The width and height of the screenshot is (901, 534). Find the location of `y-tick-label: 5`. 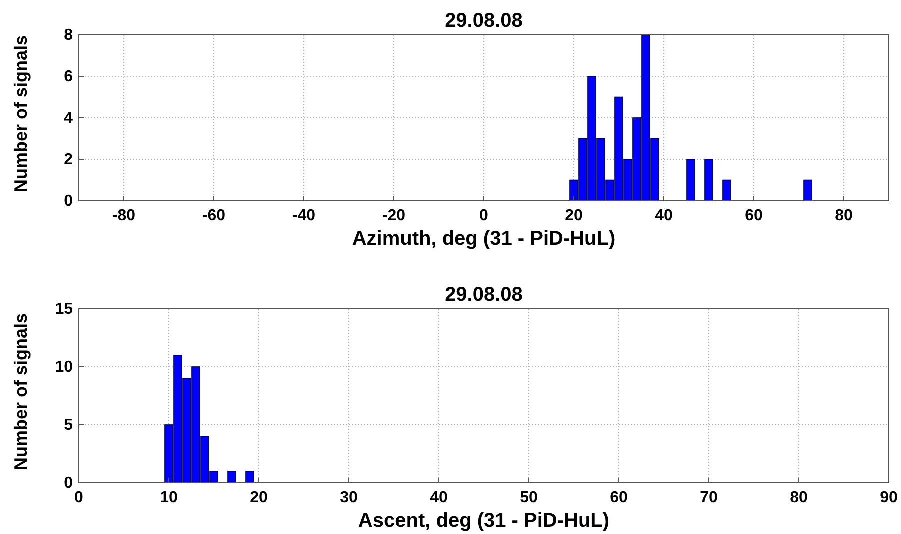

y-tick-label: 5 is located at coordinates (69, 425).